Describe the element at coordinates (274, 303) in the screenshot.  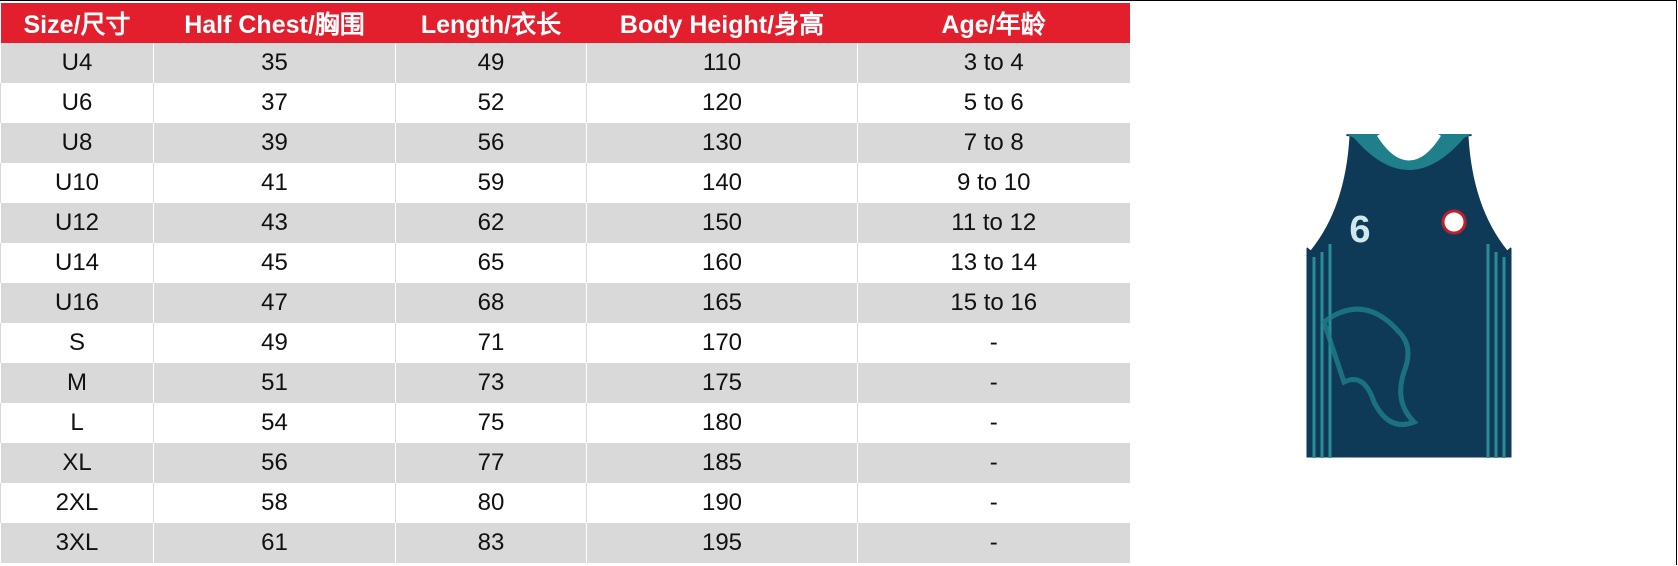
I see `table-cell: 47` at that location.